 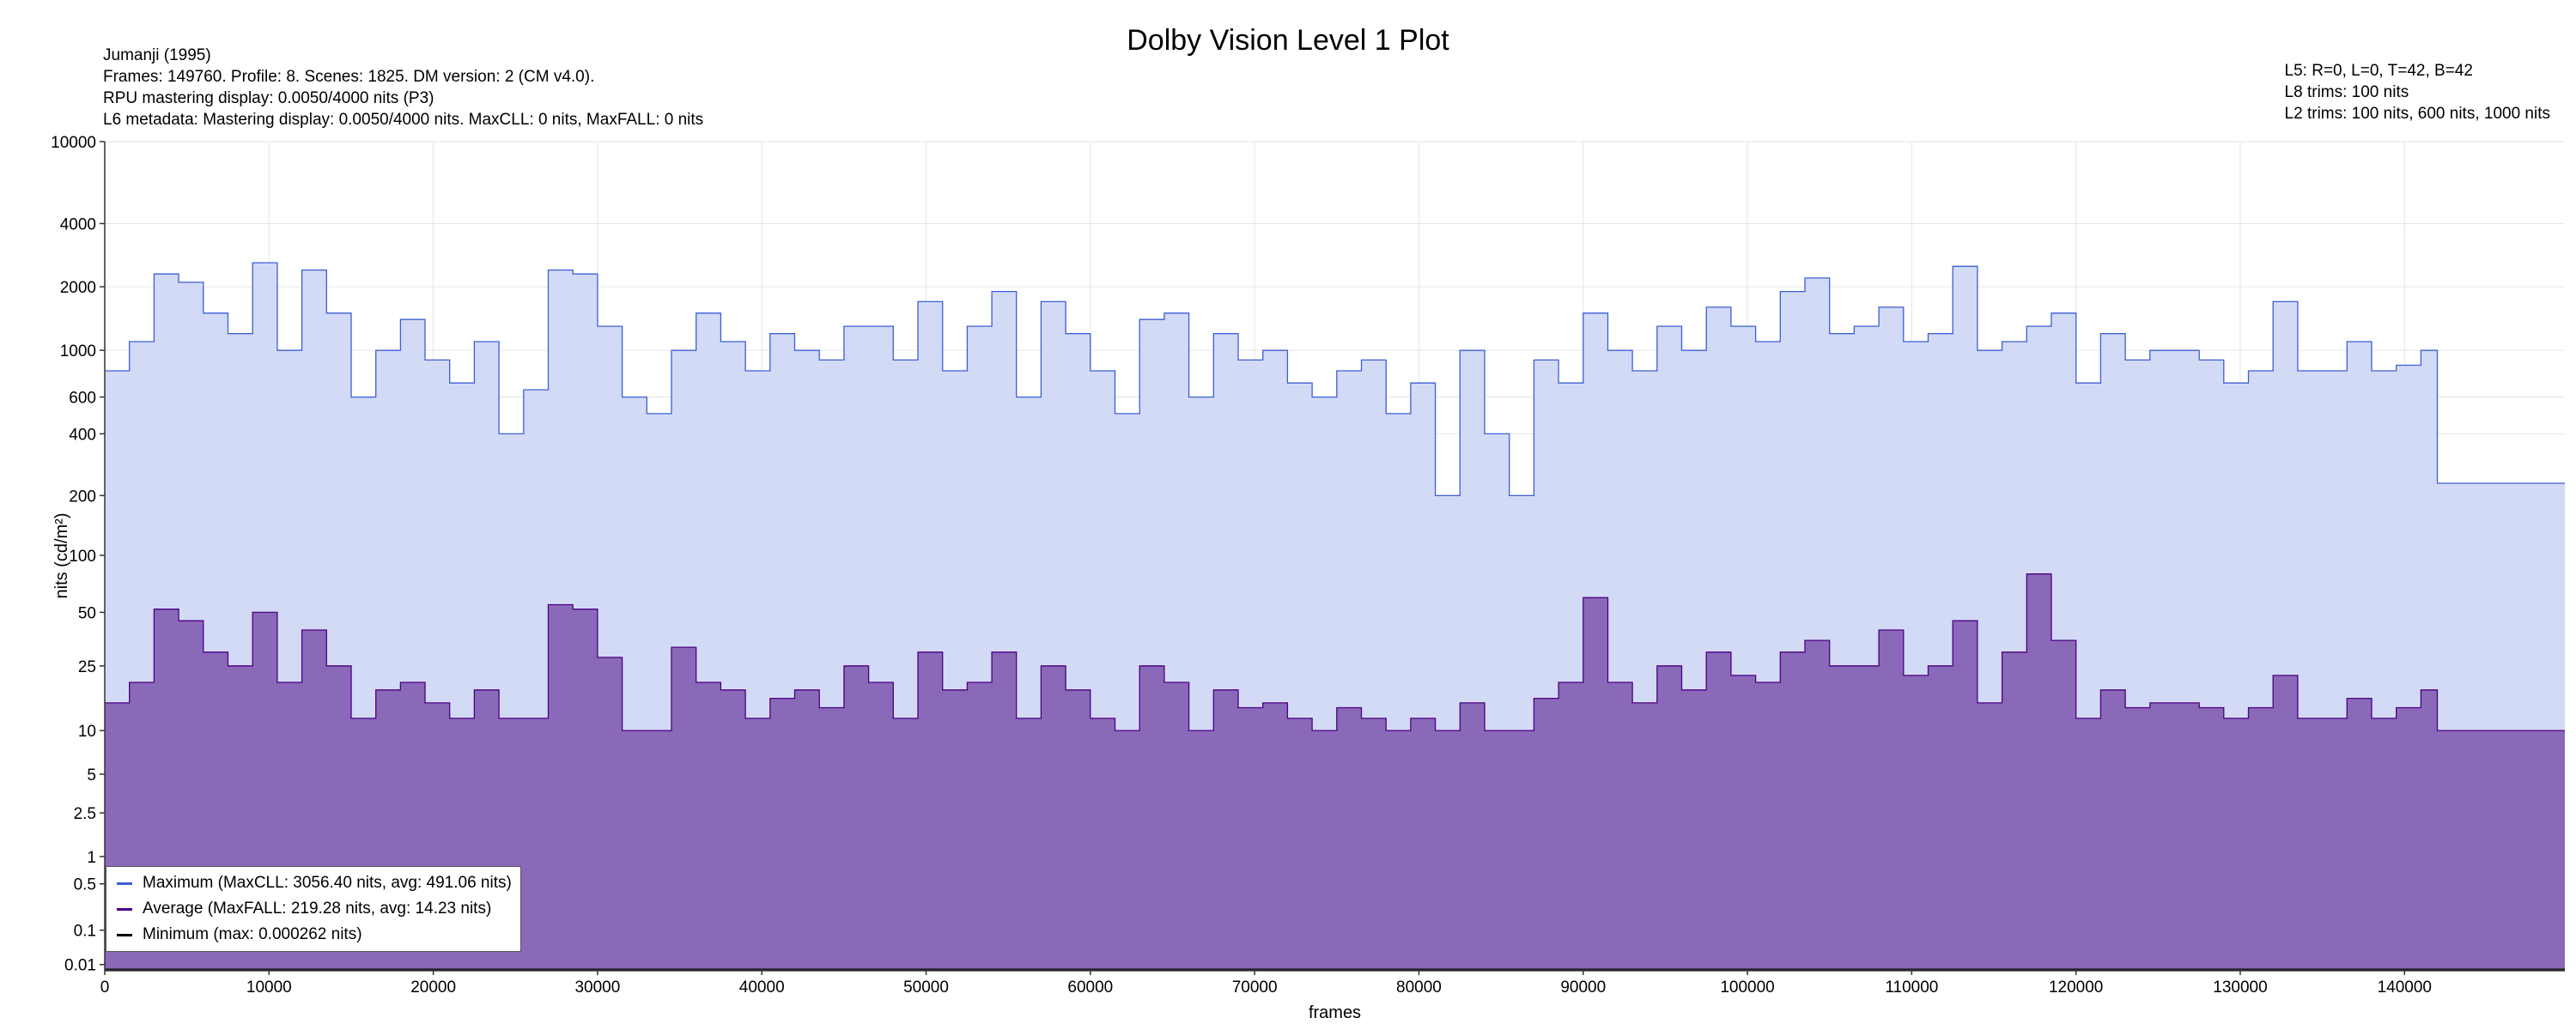 I want to click on x-tick-label: 110000, so click(x=1911, y=987).